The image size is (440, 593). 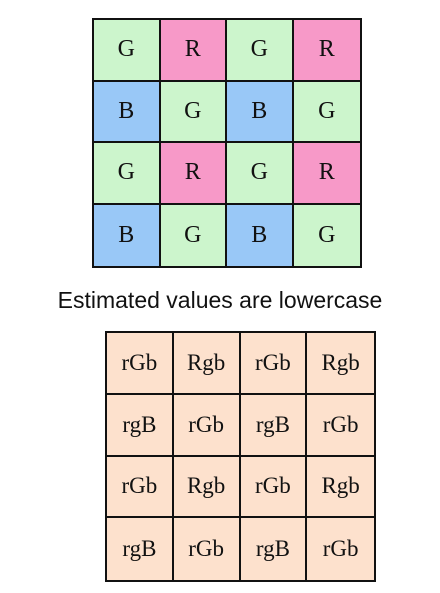 What do you see at coordinates (220, 300) in the screenshot?
I see `caption: Estimated values are lowercase` at bounding box center [220, 300].